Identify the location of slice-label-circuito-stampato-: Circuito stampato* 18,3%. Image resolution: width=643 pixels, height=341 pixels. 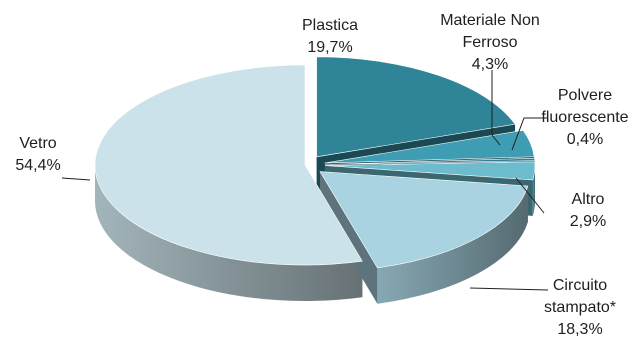
(580, 307).